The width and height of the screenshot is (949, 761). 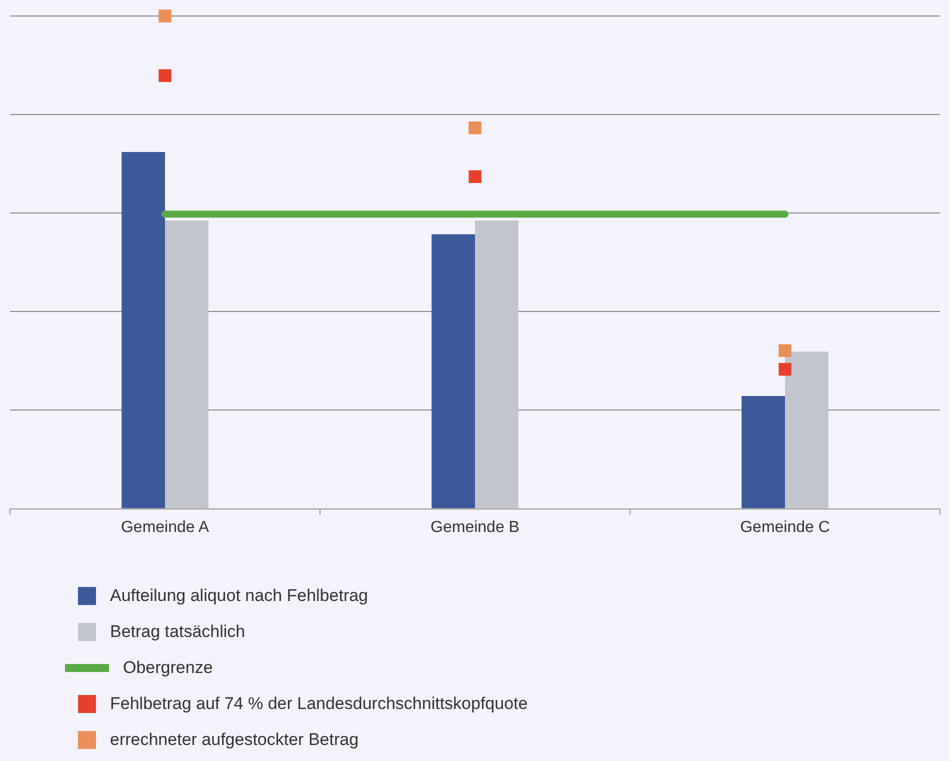 What do you see at coordinates (165, 527) in the screenshot?
I see `x-tick-label: Gemeinde A` at bounding box center [165, 527].